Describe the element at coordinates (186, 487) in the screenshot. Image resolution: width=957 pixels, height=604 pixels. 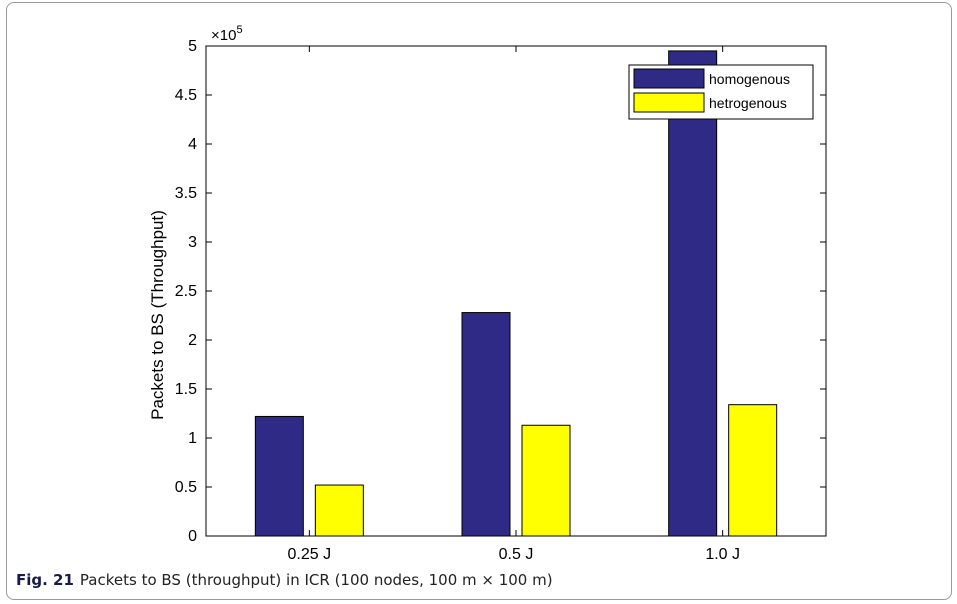
I see `y-tick-label: 0.5` at that location.